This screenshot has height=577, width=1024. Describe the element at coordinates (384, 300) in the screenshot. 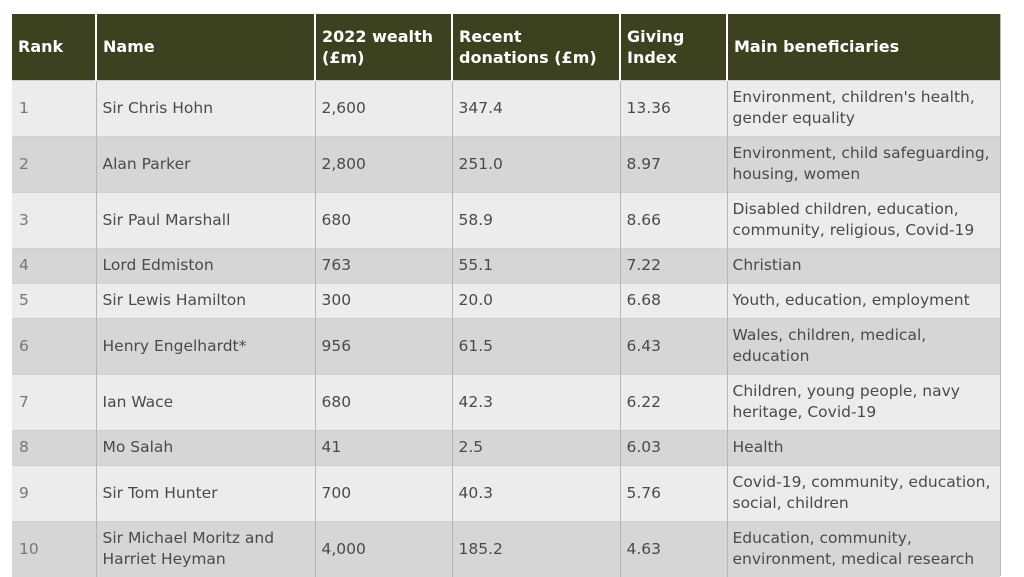

I see `cell-wealth: 300` at that location.